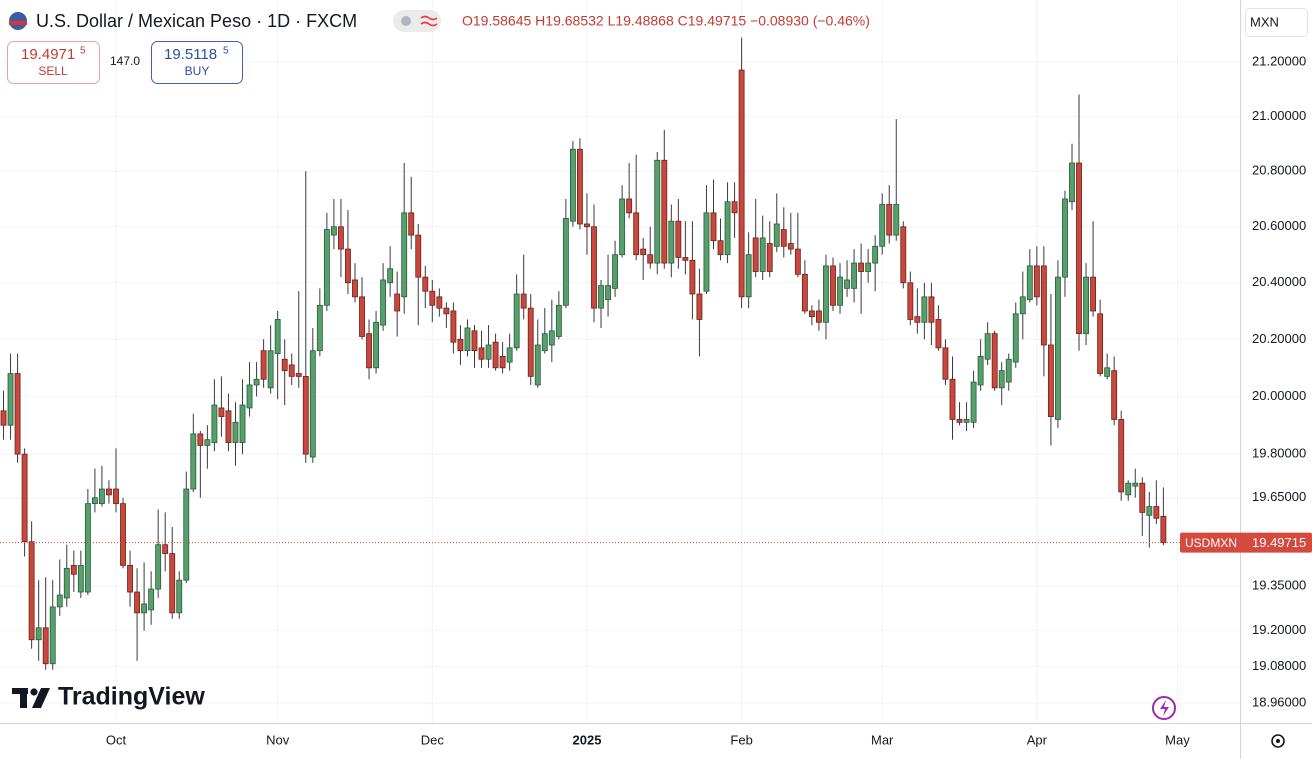 The image size is (1312, 759). I want to click on alert-icon, so click(1164, 708).